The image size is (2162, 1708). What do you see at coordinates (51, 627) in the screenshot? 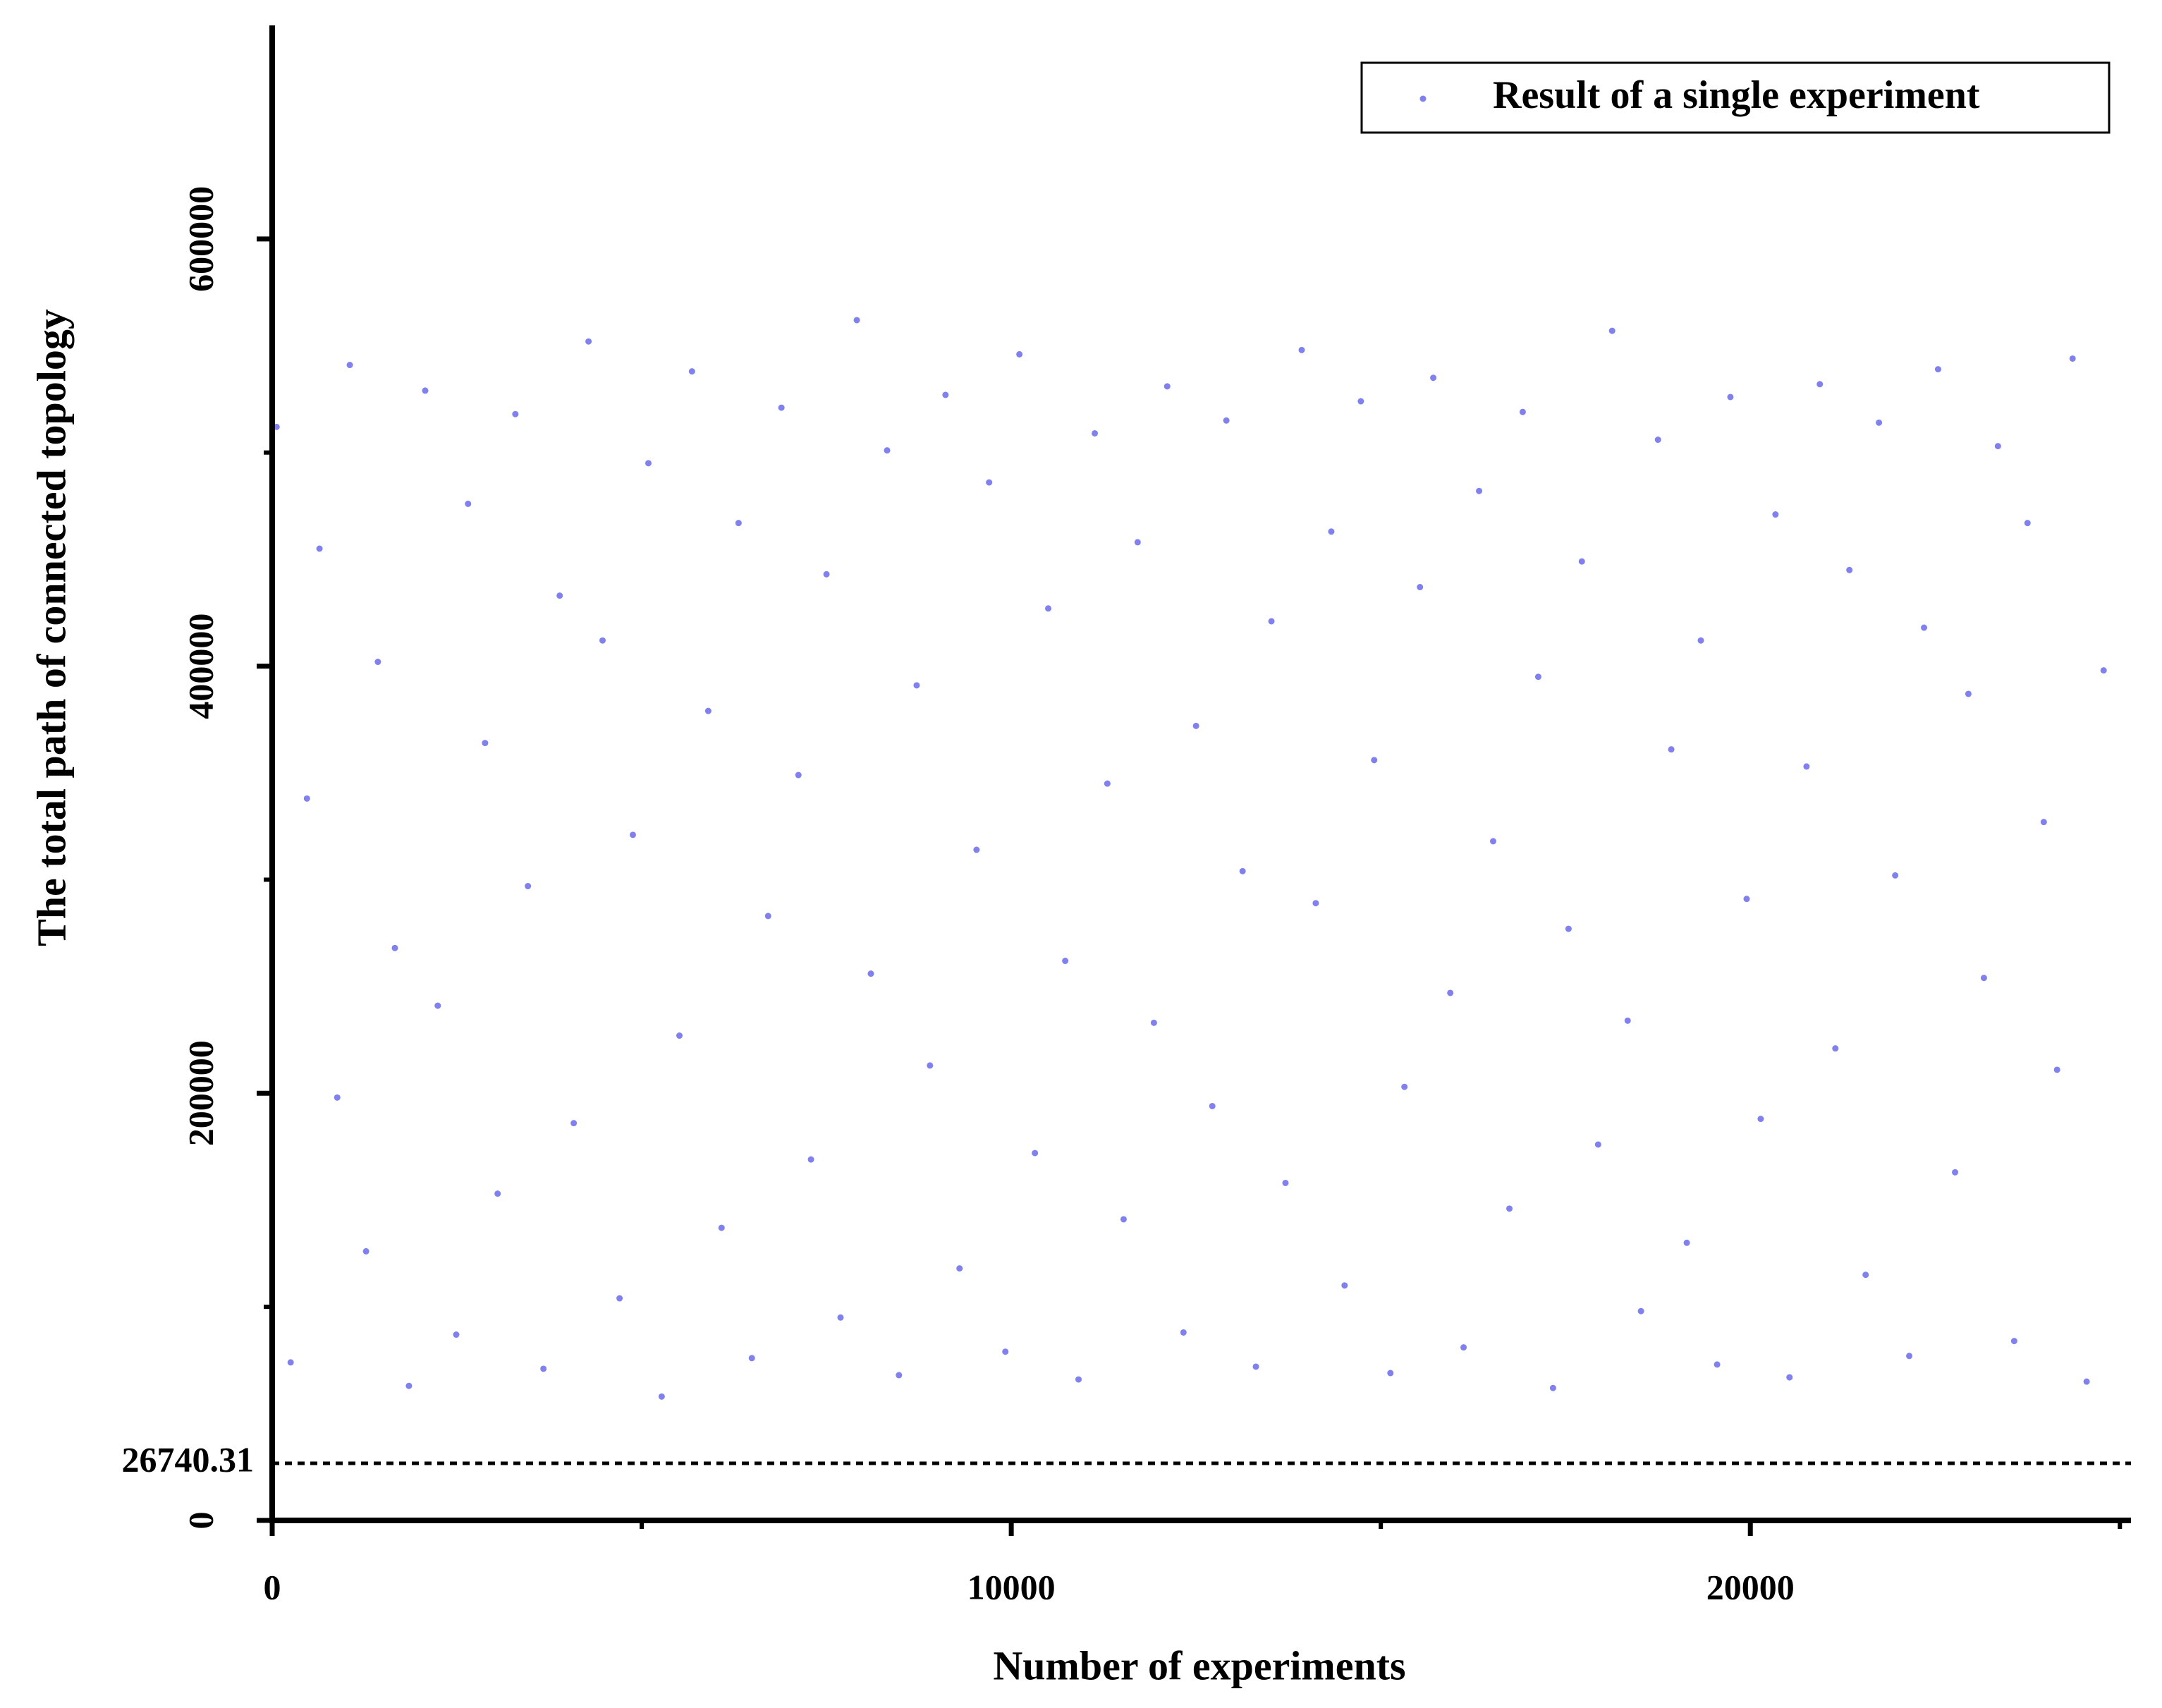
I see `y-axis-title: The total path of connected topology` at bounding box center [51, 627].